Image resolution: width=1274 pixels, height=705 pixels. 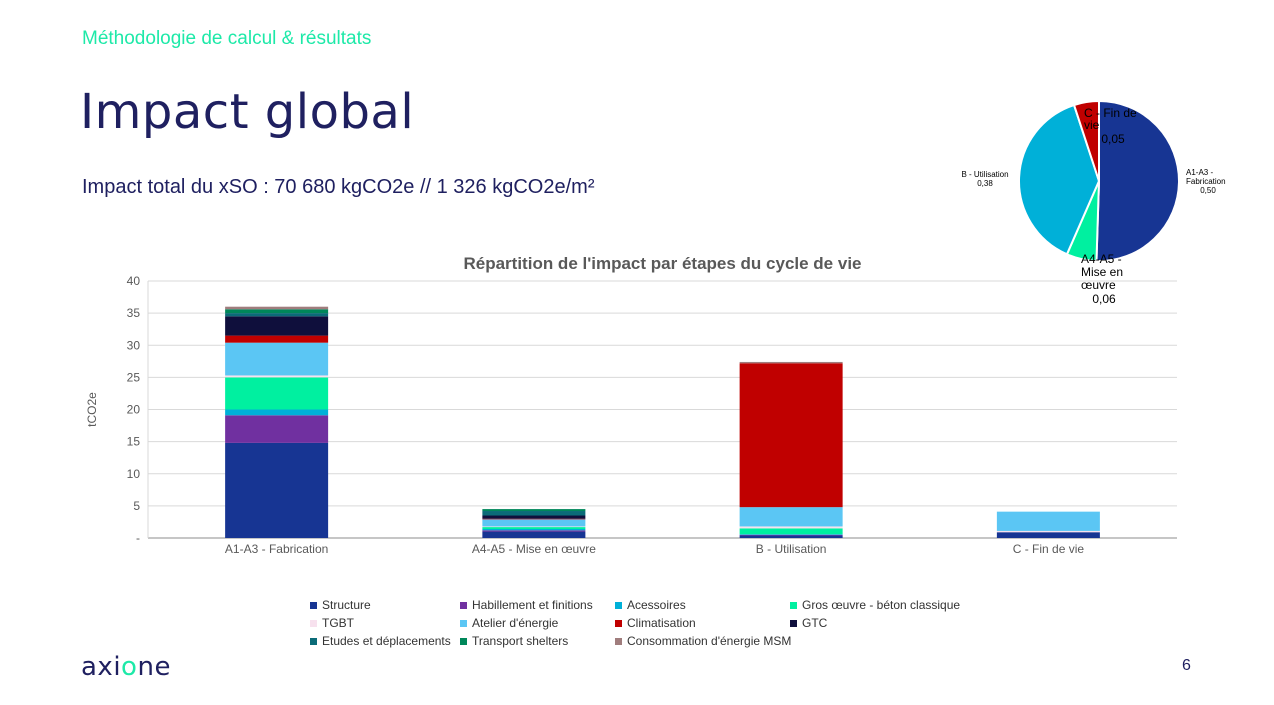 I want to click on legend-item: Acessoires, so click(x=650, y=605).